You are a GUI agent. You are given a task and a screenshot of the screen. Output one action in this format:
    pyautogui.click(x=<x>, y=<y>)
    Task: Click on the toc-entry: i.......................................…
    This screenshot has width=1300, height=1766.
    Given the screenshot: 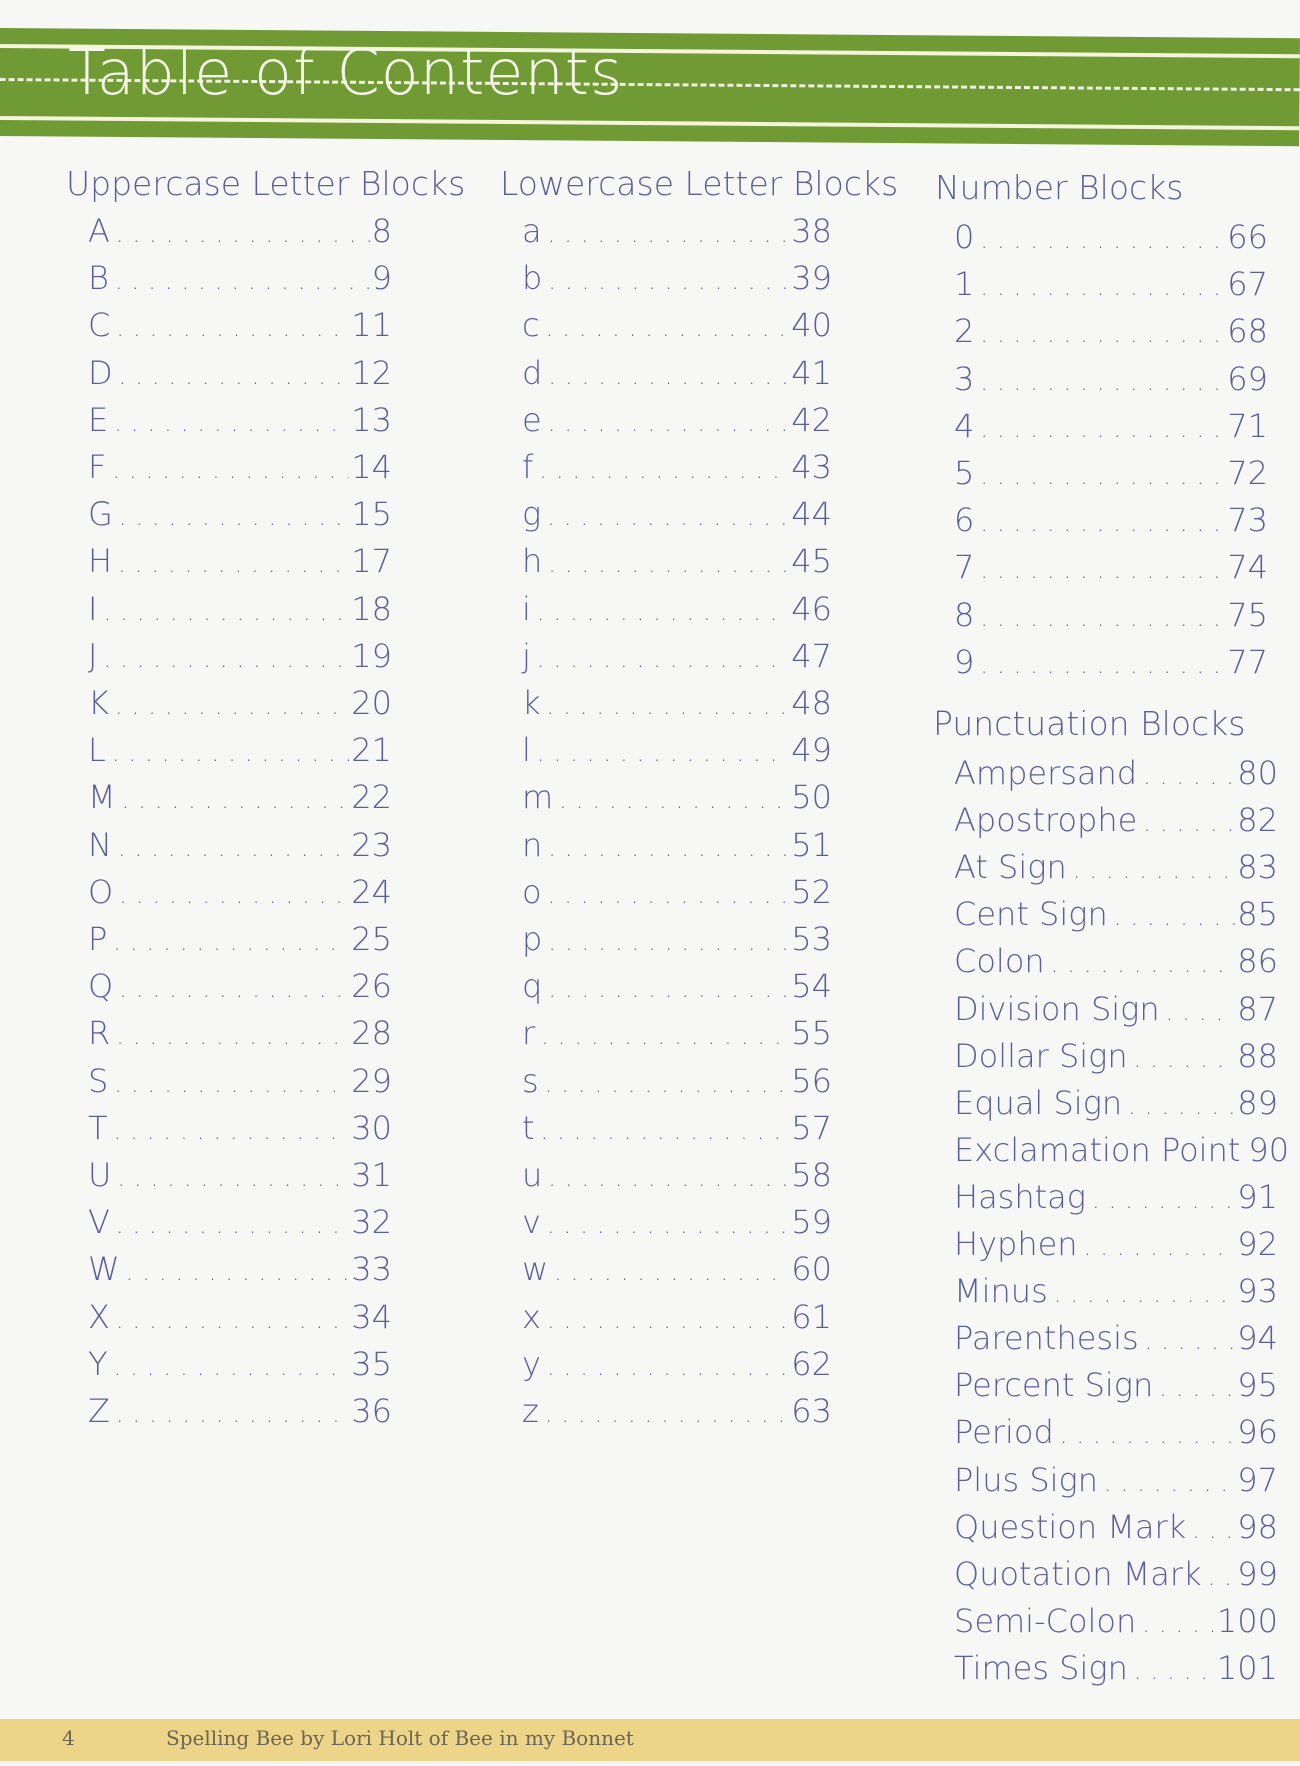 What is the action you would take?
    pyautogui.click(x=677, y=613)
    